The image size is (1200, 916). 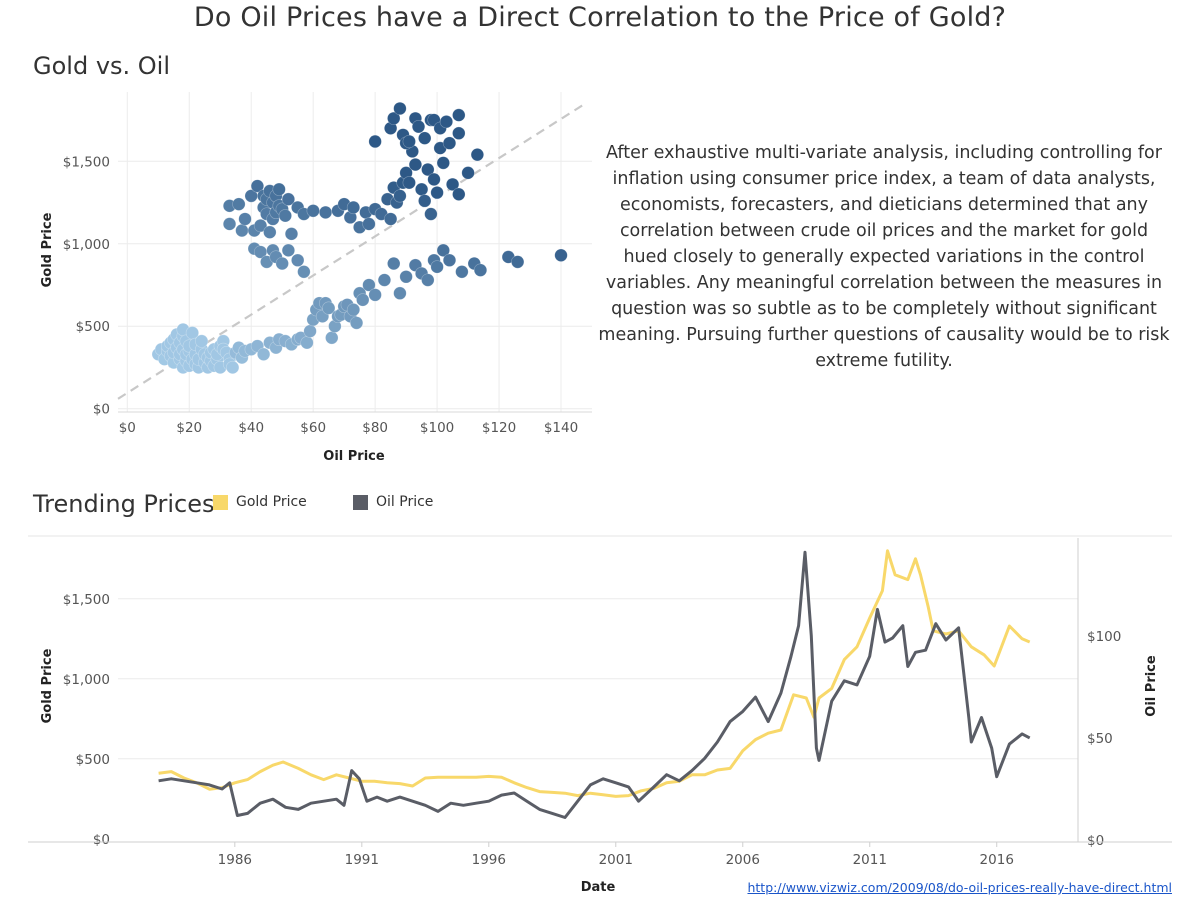 What do you see at coordinates (616, 860) in the screenshot?
I see `x-tick-label: 2001` at bounding box center [616, 860].